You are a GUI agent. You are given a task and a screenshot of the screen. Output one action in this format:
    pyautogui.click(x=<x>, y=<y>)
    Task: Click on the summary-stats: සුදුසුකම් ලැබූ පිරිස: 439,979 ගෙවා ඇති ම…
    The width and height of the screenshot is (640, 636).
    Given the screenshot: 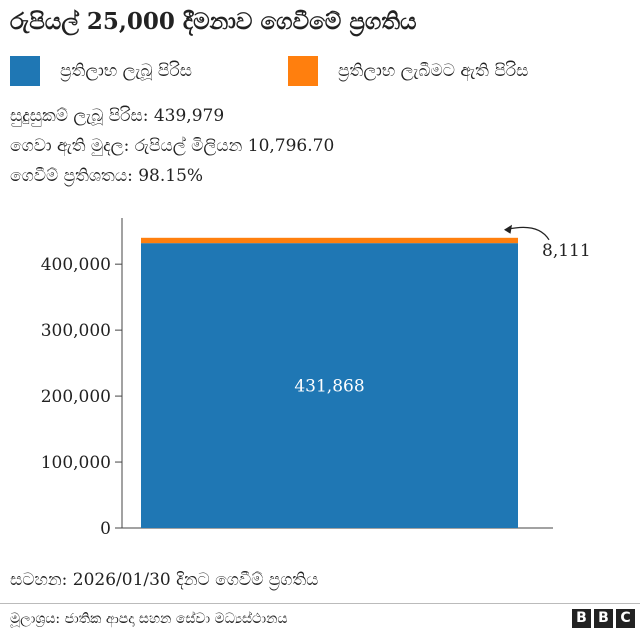 What is the action you would take?
    pyautogui.click(x=320, y=146)
    